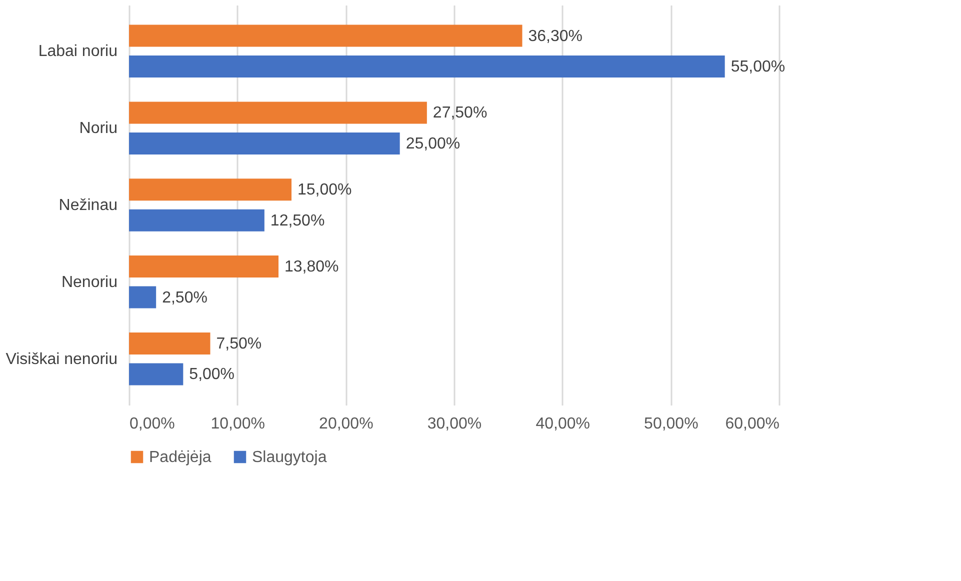 The image size is (961, 581). Describe the element at coordinates (758, 67) in the screenshot. I see `data-label: 55,00%` at that location.